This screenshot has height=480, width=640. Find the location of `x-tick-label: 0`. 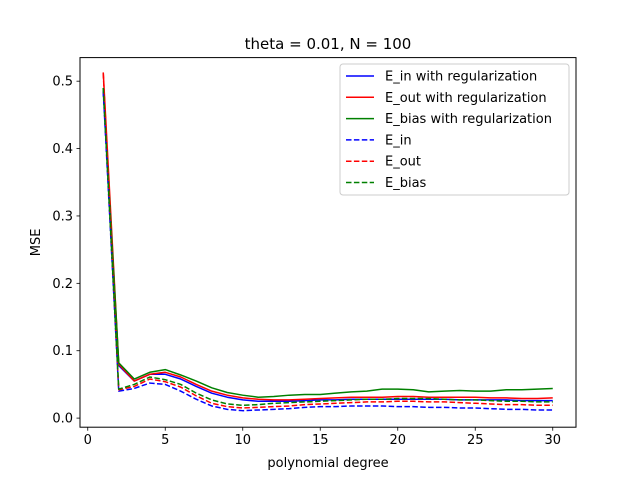

x-tick-label: 0 is located at coordinates (88, 440).